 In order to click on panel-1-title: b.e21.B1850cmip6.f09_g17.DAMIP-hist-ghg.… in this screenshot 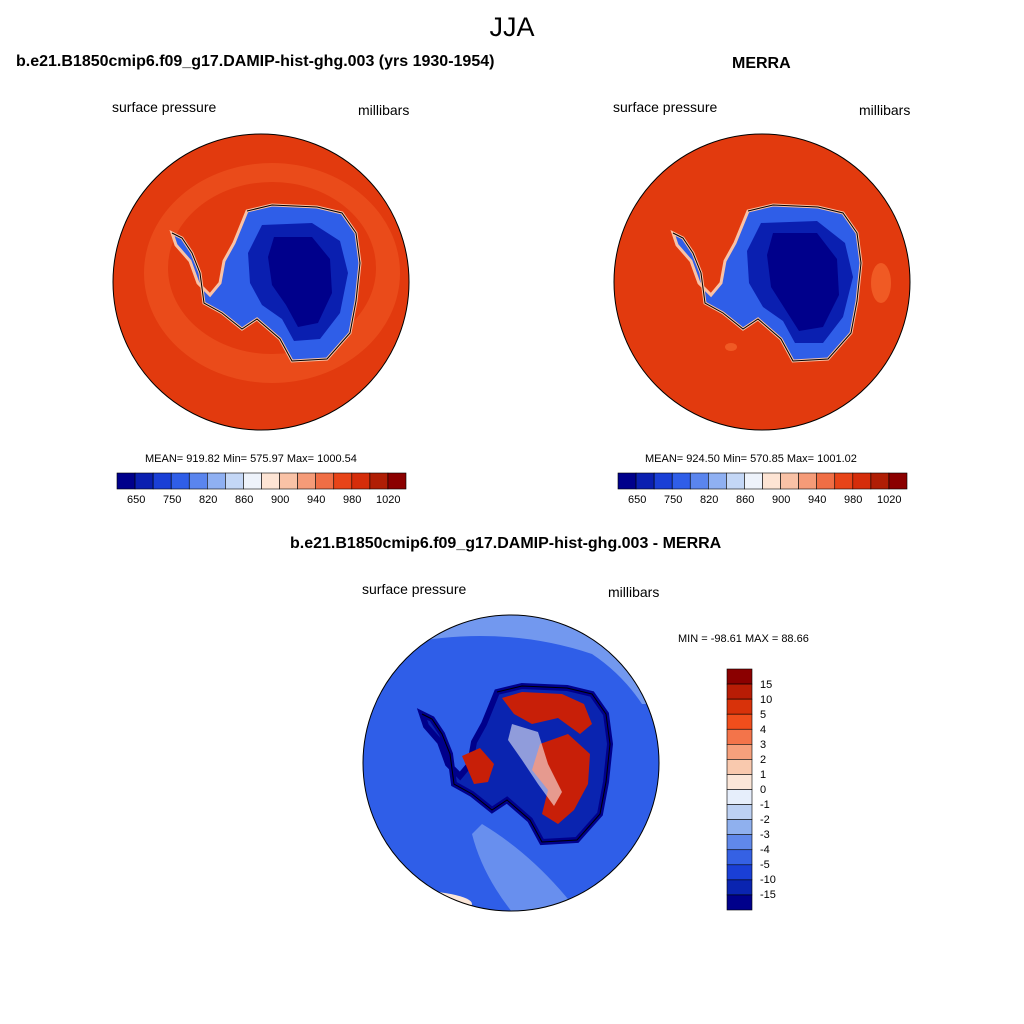, I will do `click(255, 61)`.